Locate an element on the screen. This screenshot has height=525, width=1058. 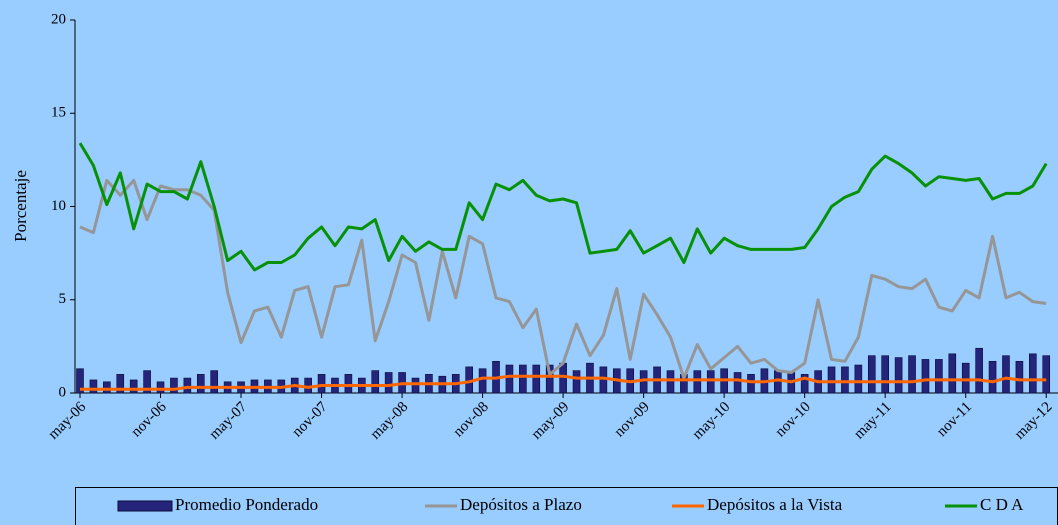
legend-label: Depósitos a Plazo is located at coordinates (521, 504).